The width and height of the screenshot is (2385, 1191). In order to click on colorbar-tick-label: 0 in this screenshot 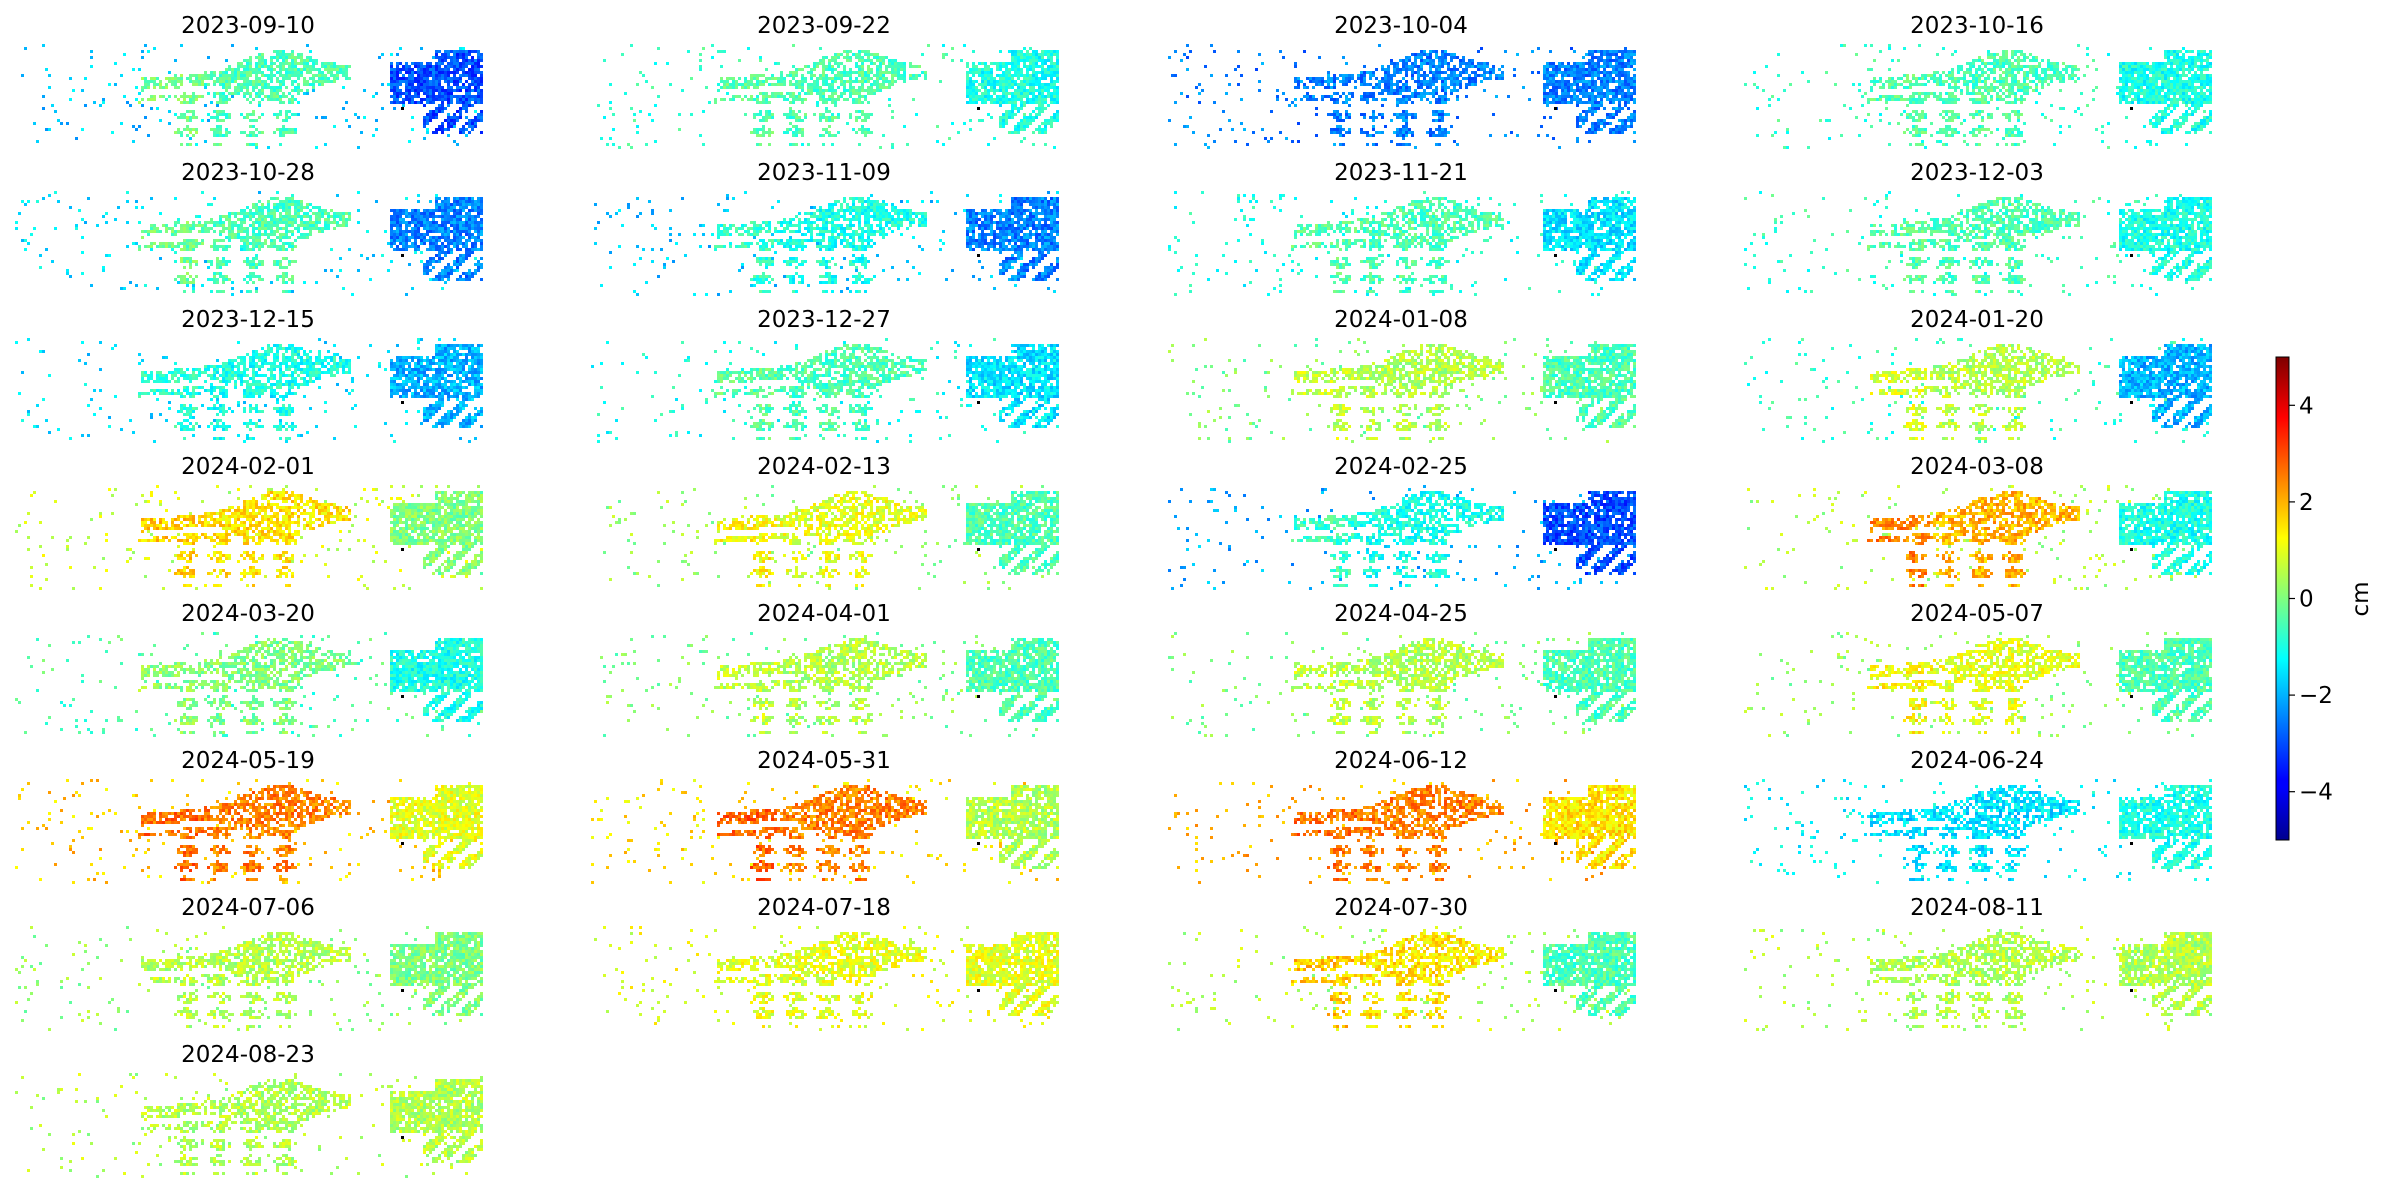, I will do `click(2306, 600)`.